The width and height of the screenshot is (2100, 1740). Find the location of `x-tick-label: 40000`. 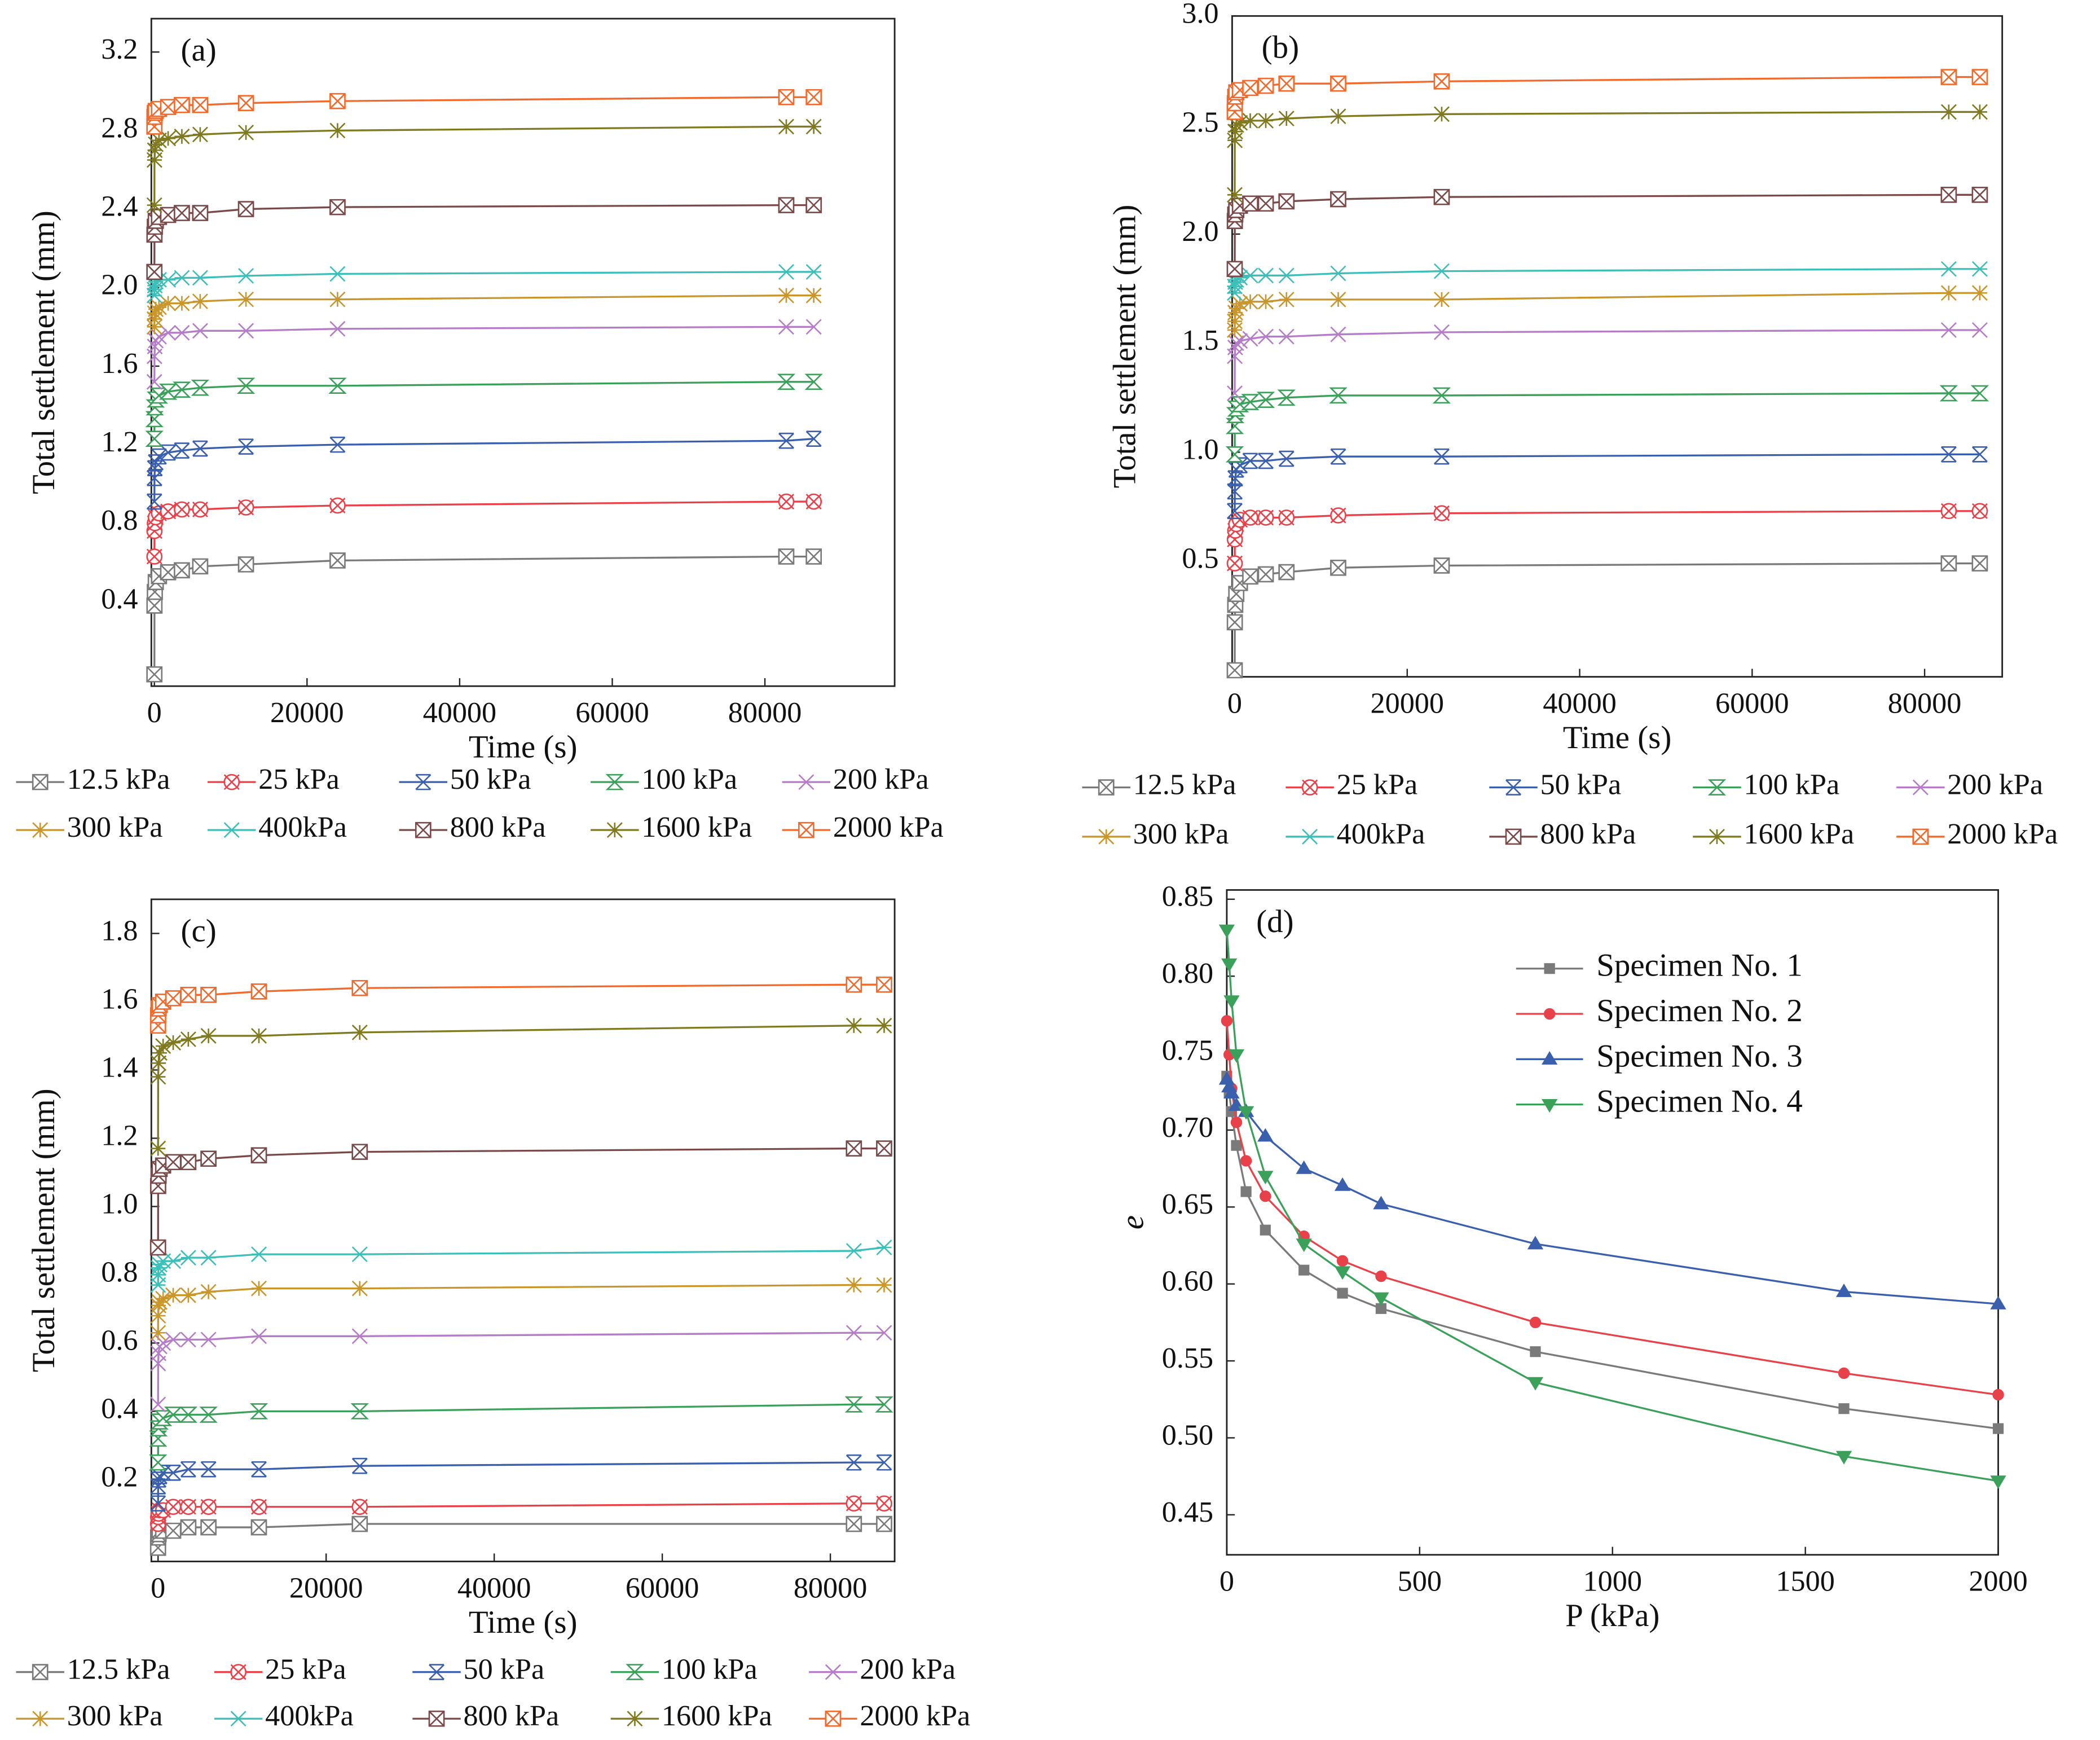

x-tick-label: 40000 is located at coordinates (494, 1588).